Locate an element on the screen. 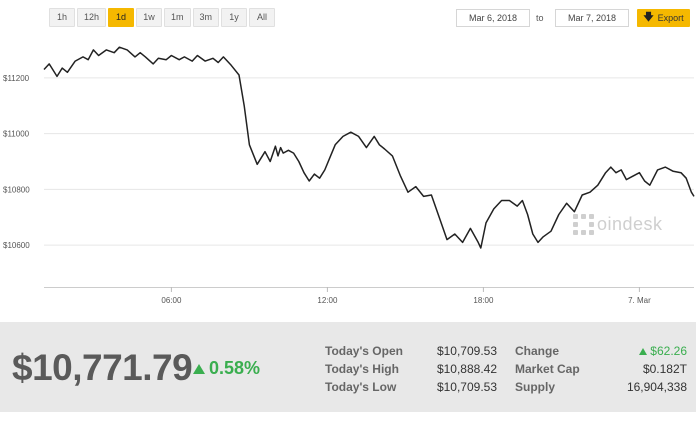 Image resolution: width=696 pixels, height=428 pixels. current-price: $10,771.79 is located at coordinates (102, 367).